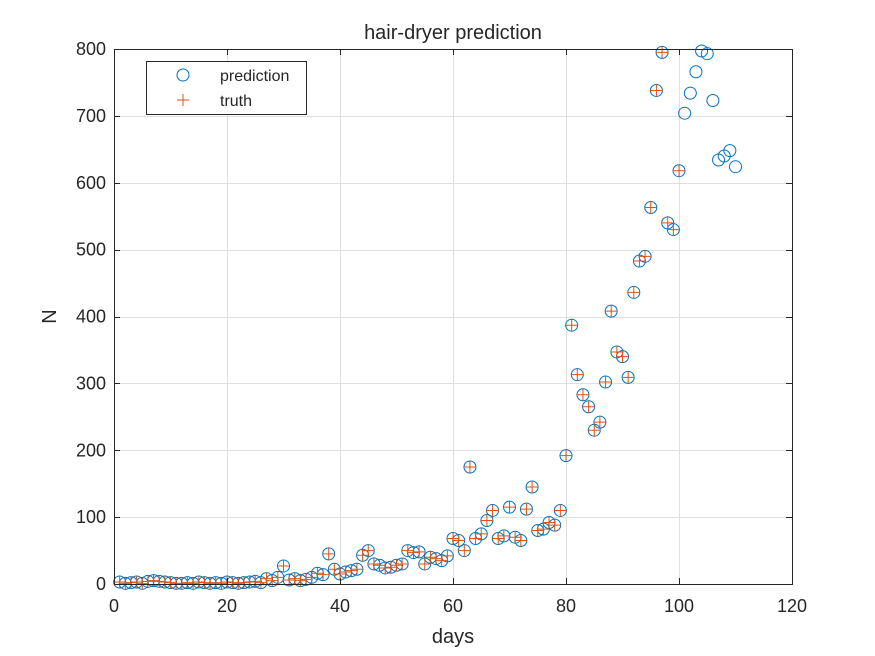  I want to click on y-tick-label: 0, so click(101, 584).